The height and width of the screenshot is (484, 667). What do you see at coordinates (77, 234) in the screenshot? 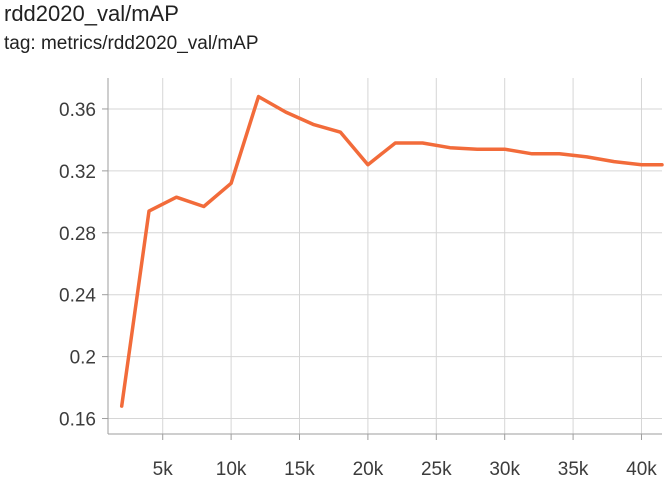
I see `y-tick-label: 0.28` at bounding box center [77, 234].